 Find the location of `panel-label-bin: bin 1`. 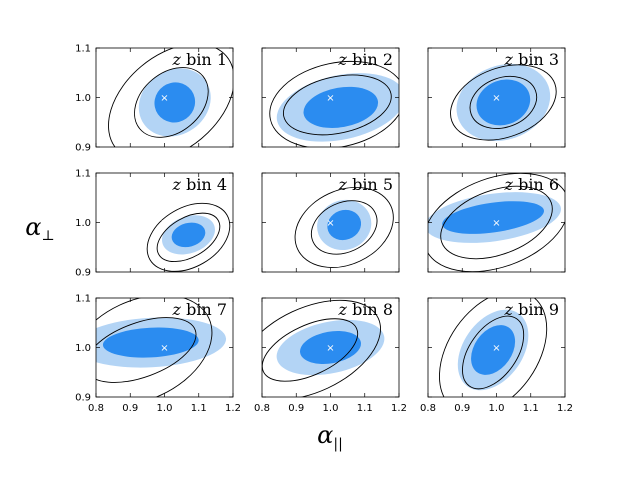

panel-label-bin: bin 1 is located at coordinates (204, 59).